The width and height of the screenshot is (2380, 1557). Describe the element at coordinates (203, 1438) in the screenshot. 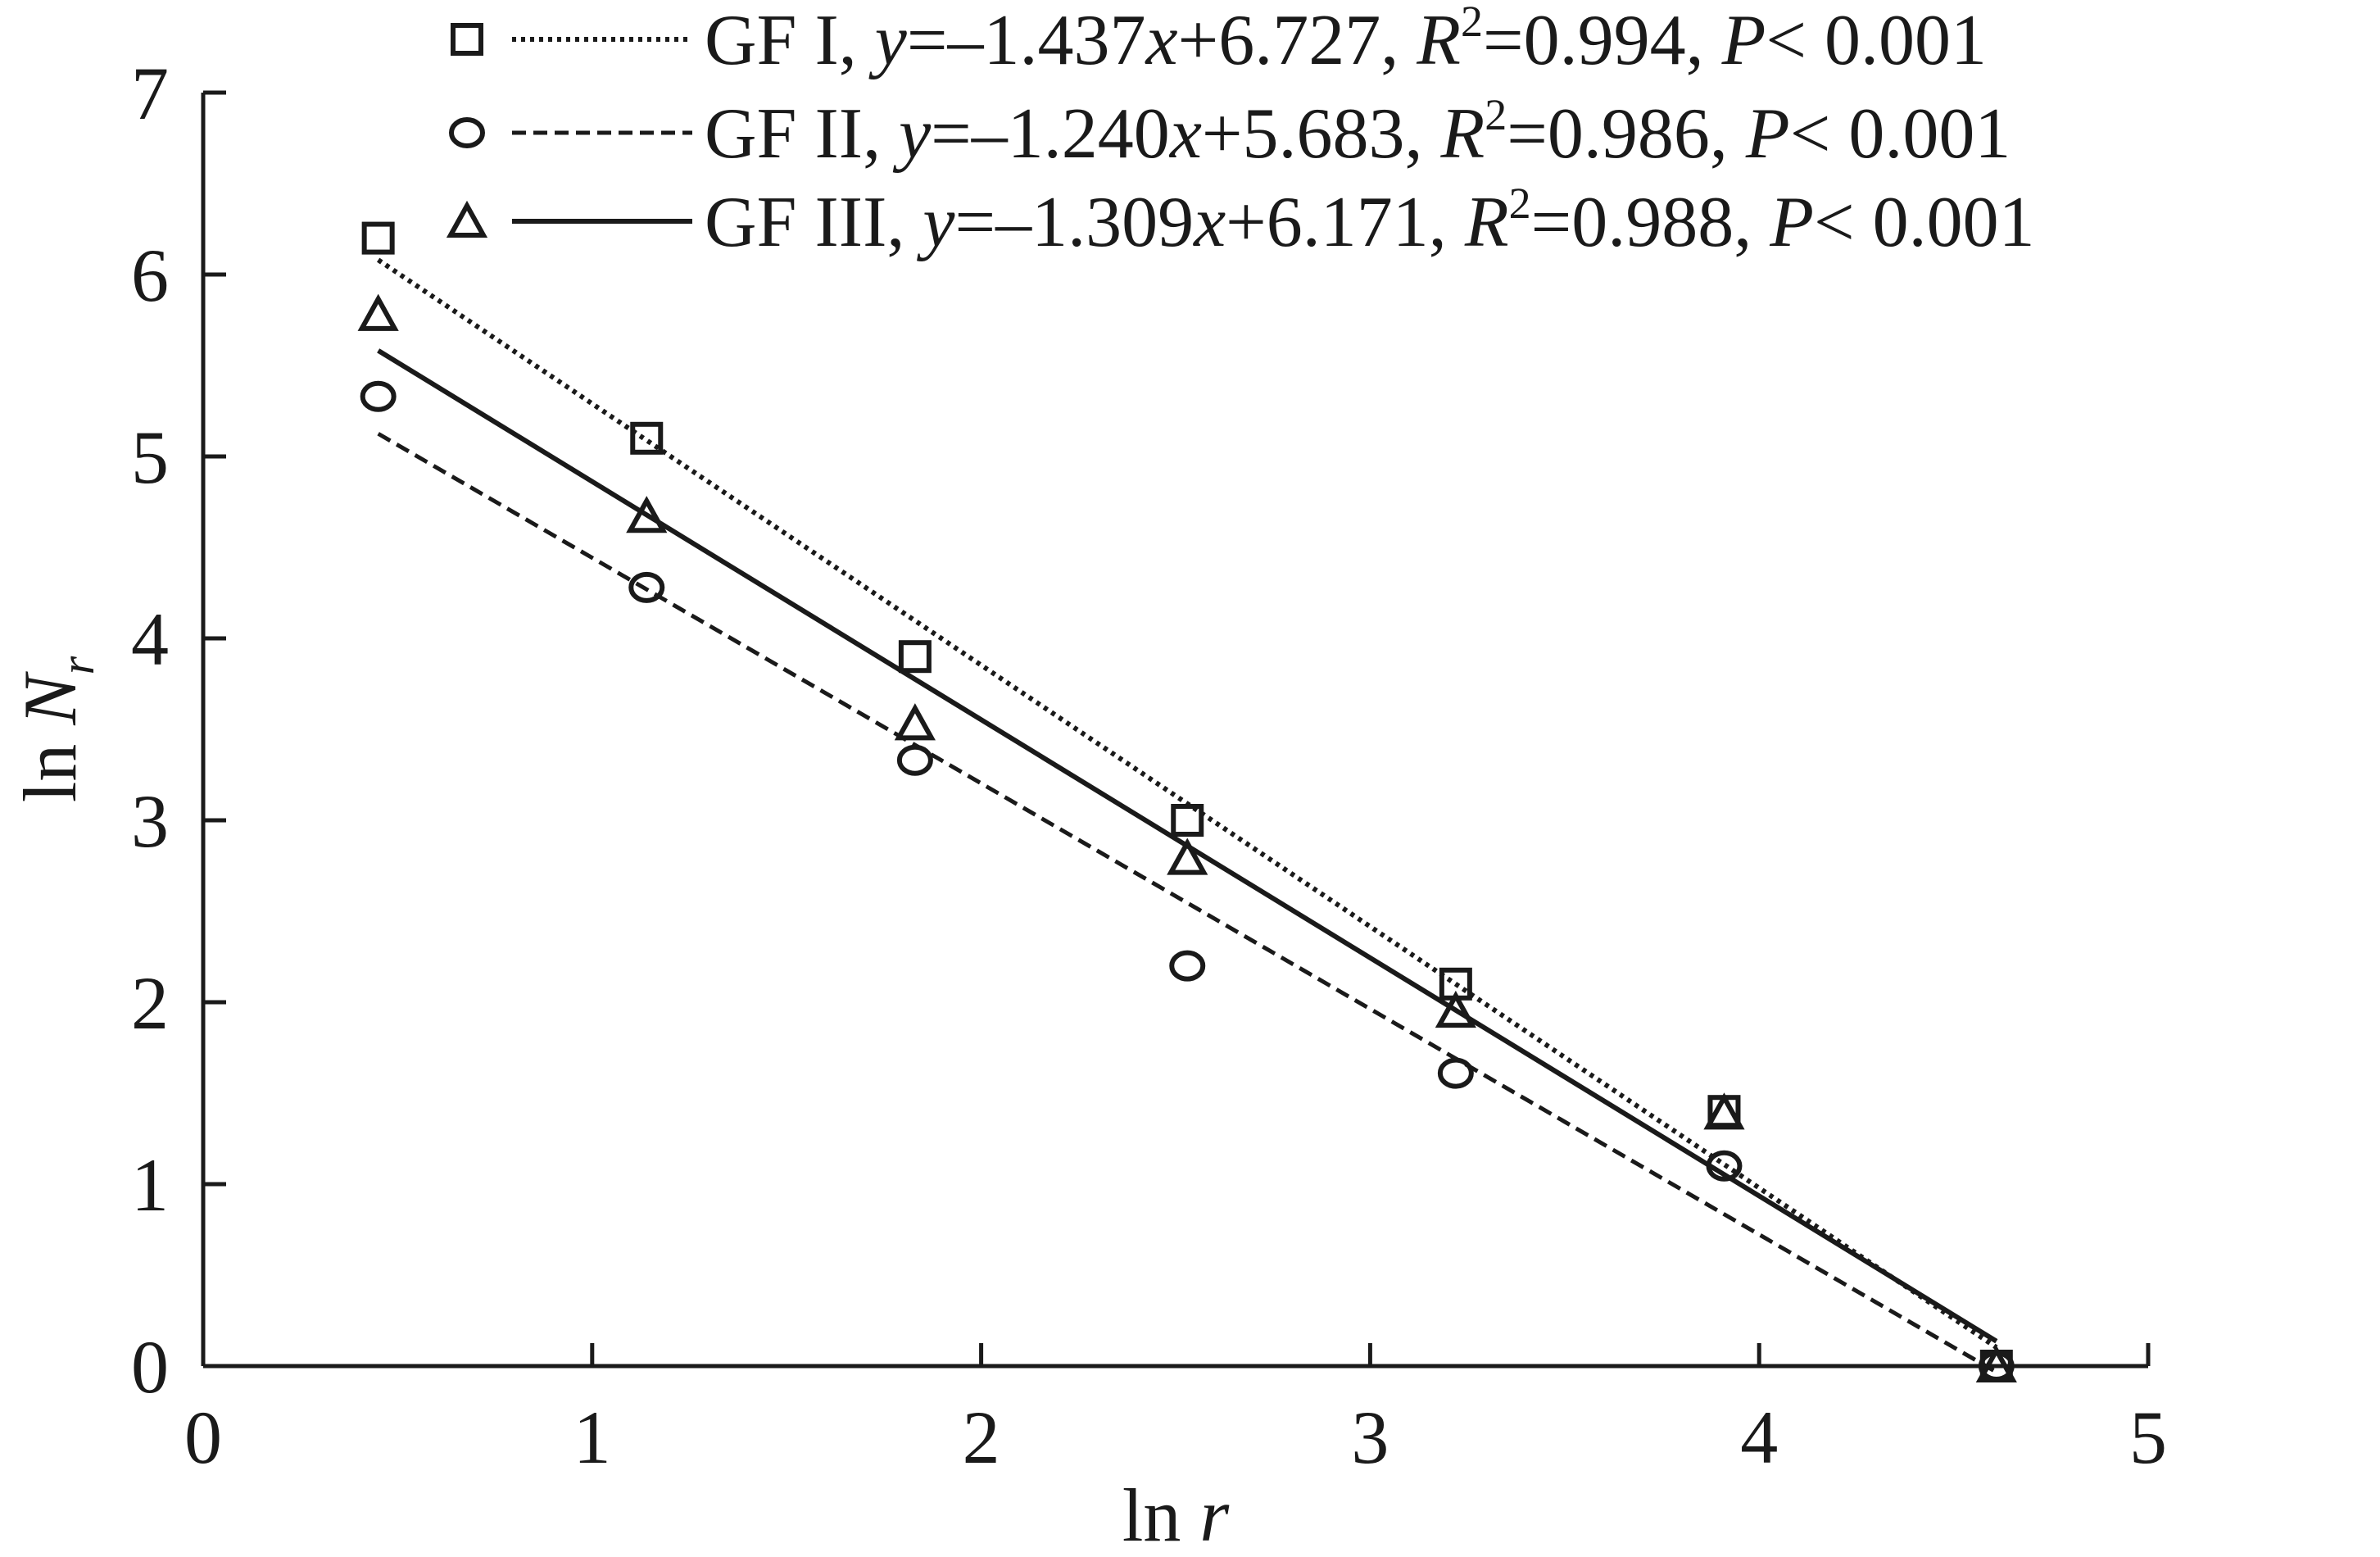

I see `x-tick-label: 0` at that location.